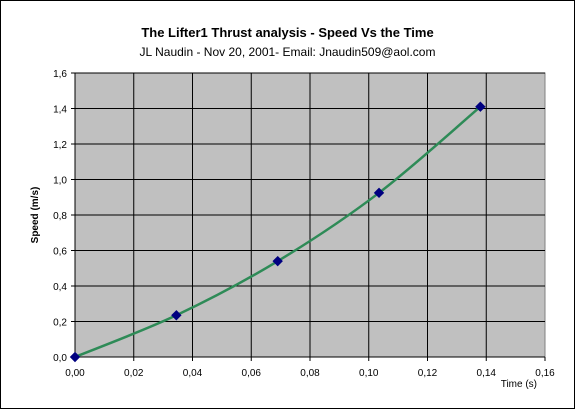 The height and width of the screenshot is (409, 575). Describe the element at coordinates (60, 252) in the screenshot. I see `y-tick-label: 0,6` at that location.